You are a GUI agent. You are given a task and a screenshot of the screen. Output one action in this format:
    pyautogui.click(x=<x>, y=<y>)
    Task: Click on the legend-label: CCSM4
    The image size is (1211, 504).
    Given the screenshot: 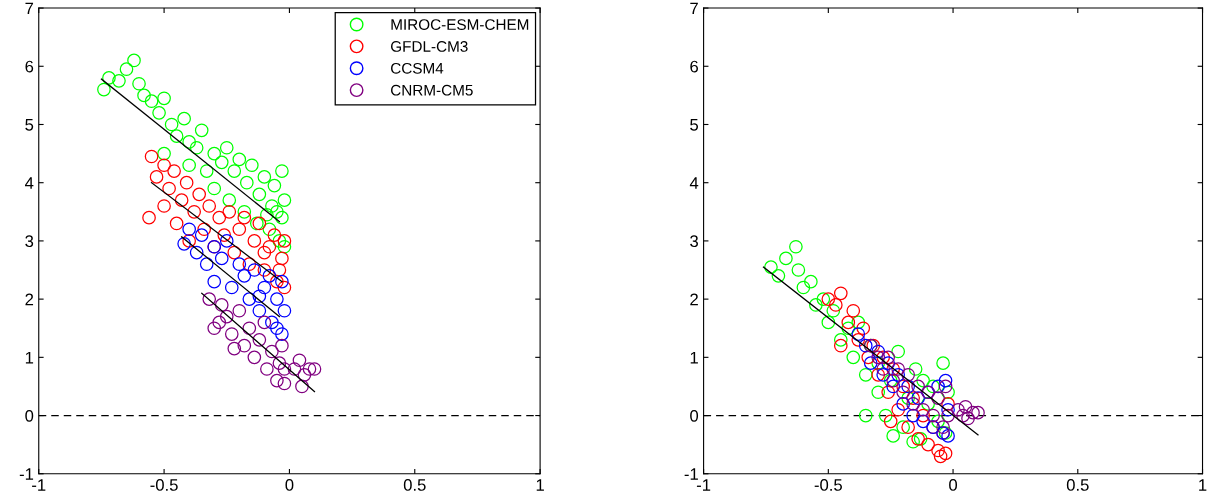 What is the action you would take?
    pyautogui.click(x=417, y=68)
    